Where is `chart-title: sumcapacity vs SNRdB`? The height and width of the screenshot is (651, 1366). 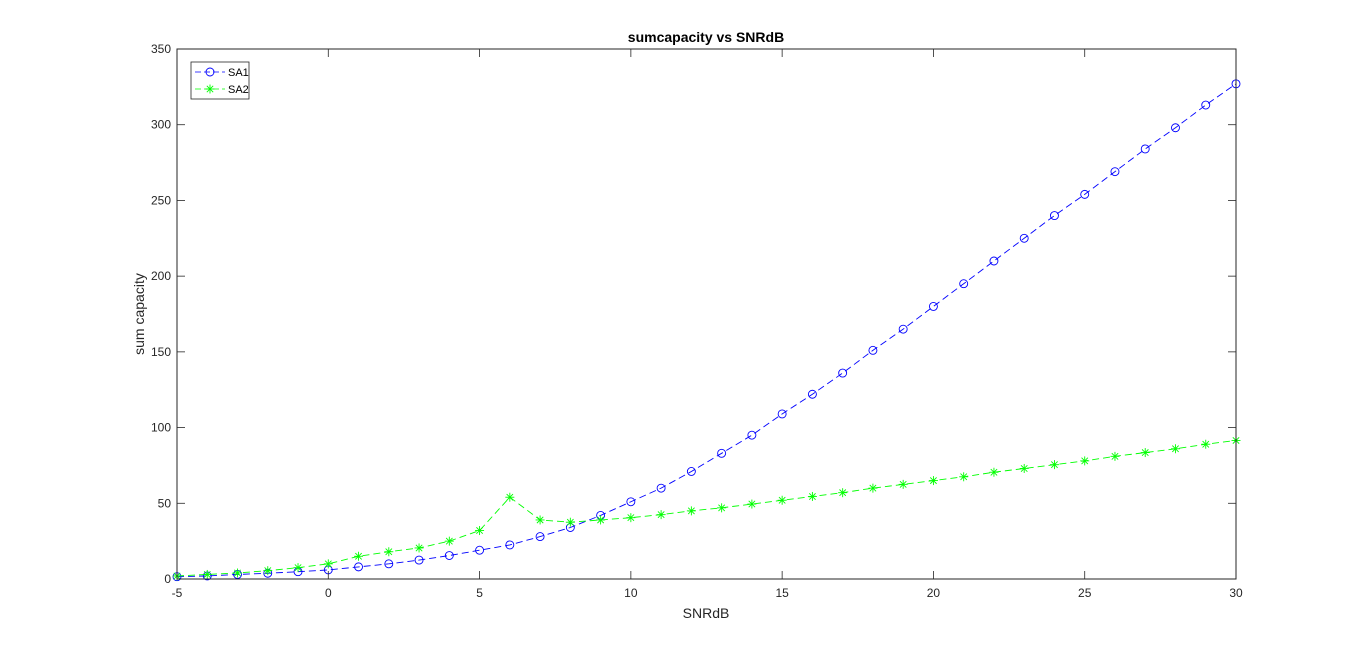
chart-title: sumcapacity vs SNRdB is located at coordinates (706, 37).